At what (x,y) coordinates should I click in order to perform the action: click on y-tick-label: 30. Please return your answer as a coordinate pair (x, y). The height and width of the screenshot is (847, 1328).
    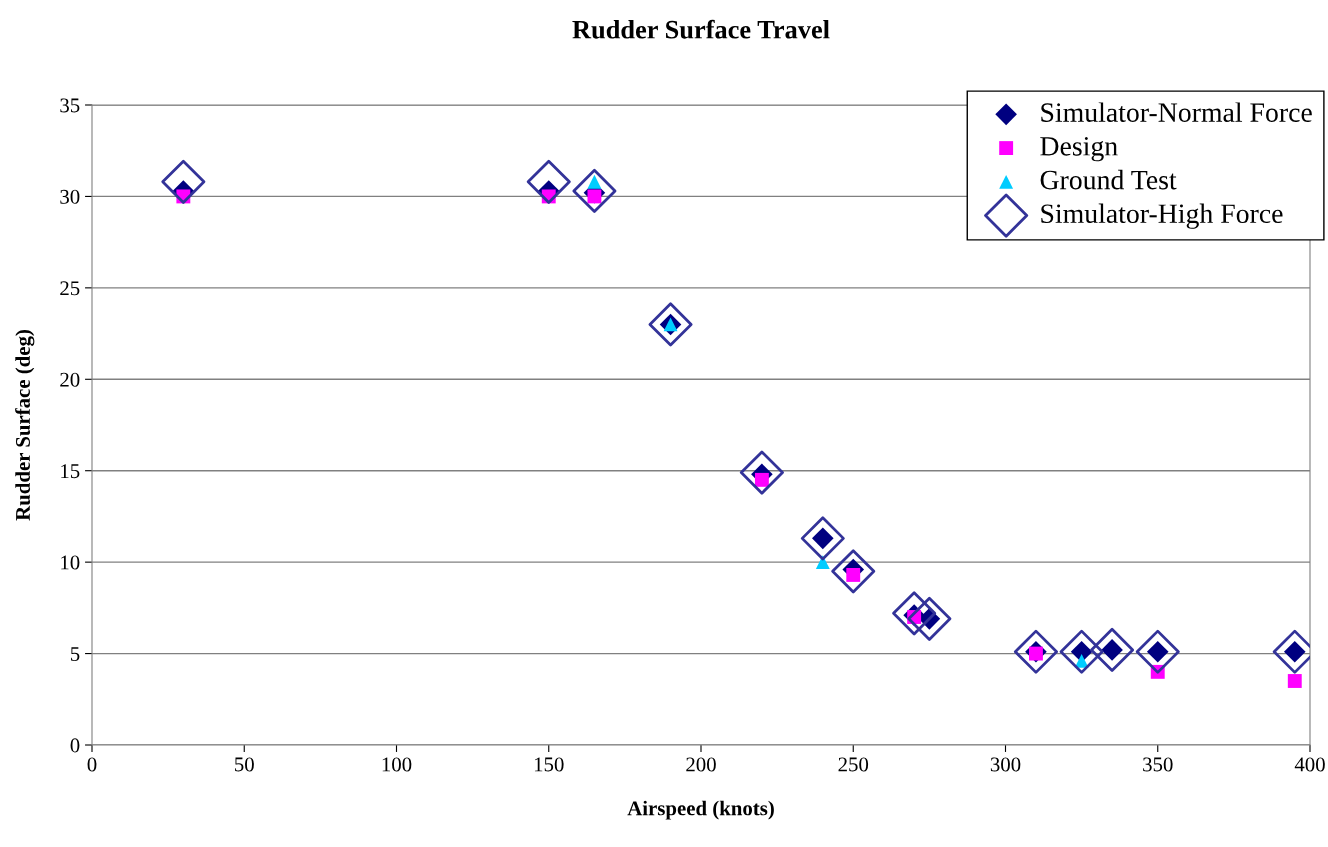
    Looking at the image, I should click on (70, 196).